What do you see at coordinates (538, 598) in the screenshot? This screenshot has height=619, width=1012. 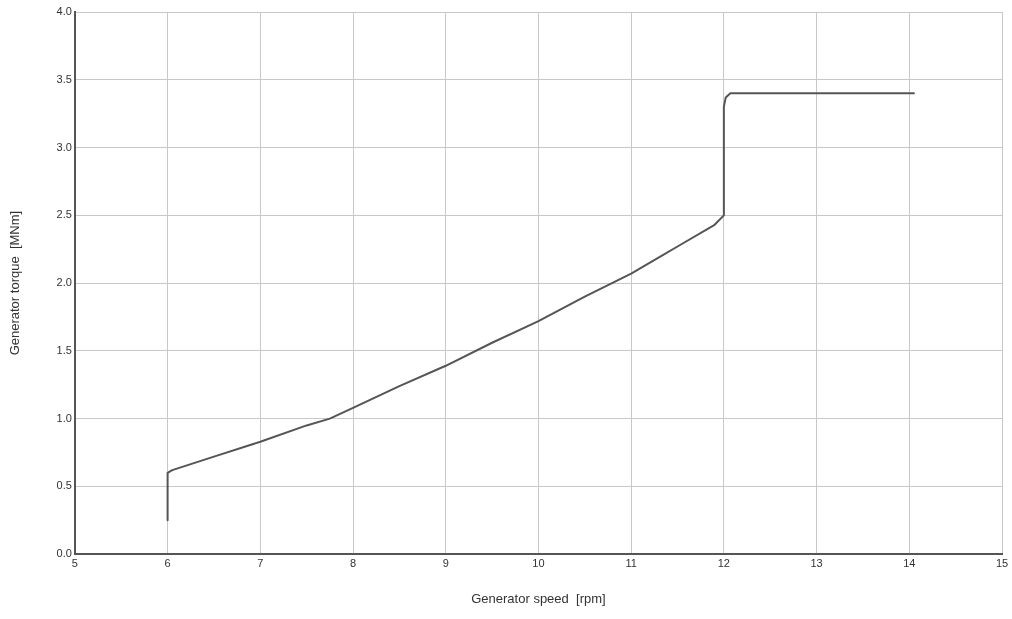 I see `x-axis-title: Generator speed [rpm]` at bounding box center [538, 598].